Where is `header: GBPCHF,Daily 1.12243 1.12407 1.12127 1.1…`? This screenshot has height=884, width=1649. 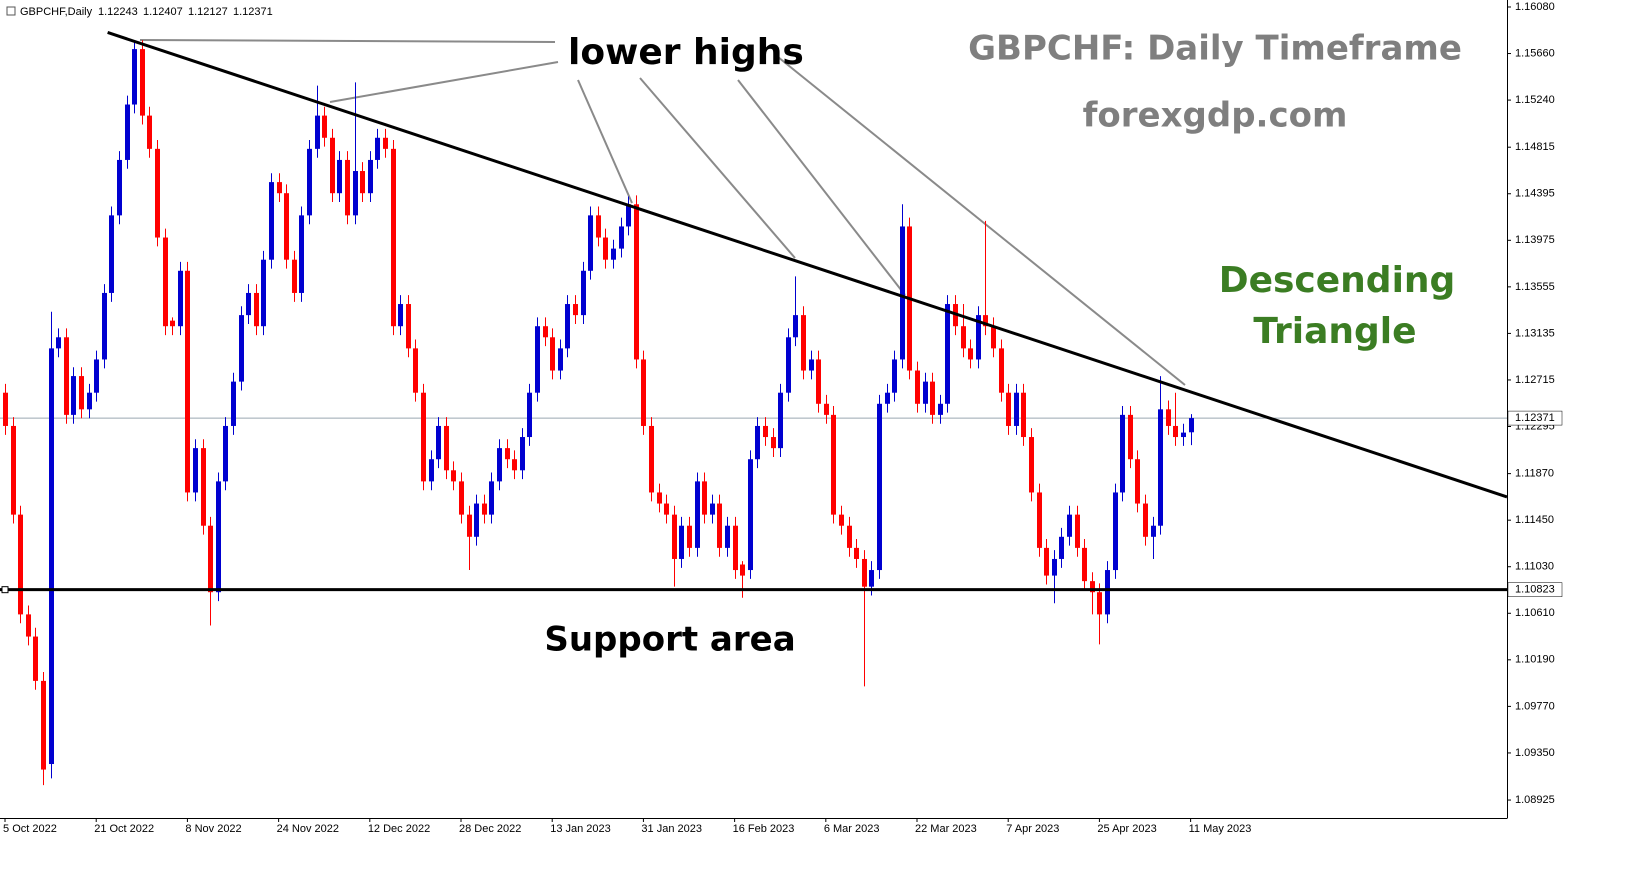 header: GBPCHF,Daily 1.12243 1.12407 1.12127 1.1… is located at coordinates (139, 12).